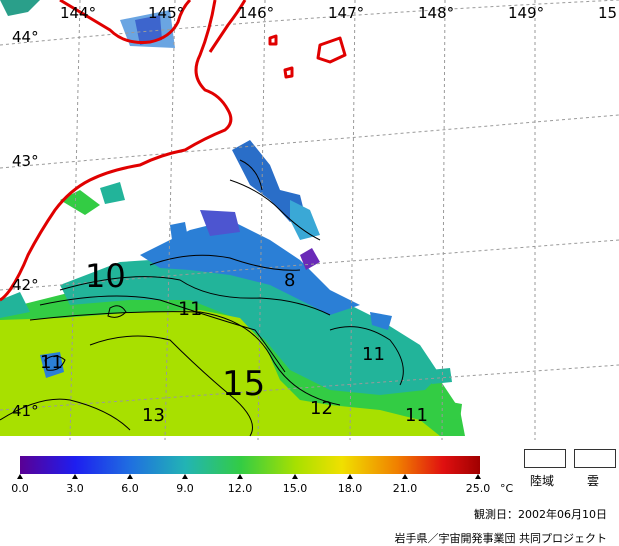  I want to click on colorbar-tick-label: 6.0, so click(130, 488).